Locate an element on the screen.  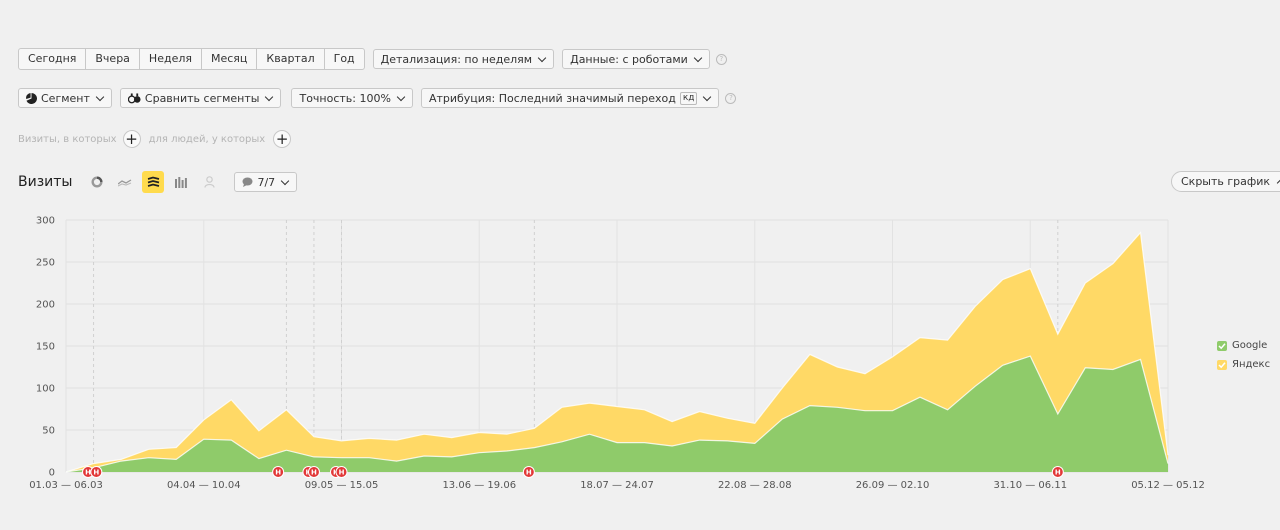
accuracy-dropdown: Точность: 100% is located at coordinates (352, 98).